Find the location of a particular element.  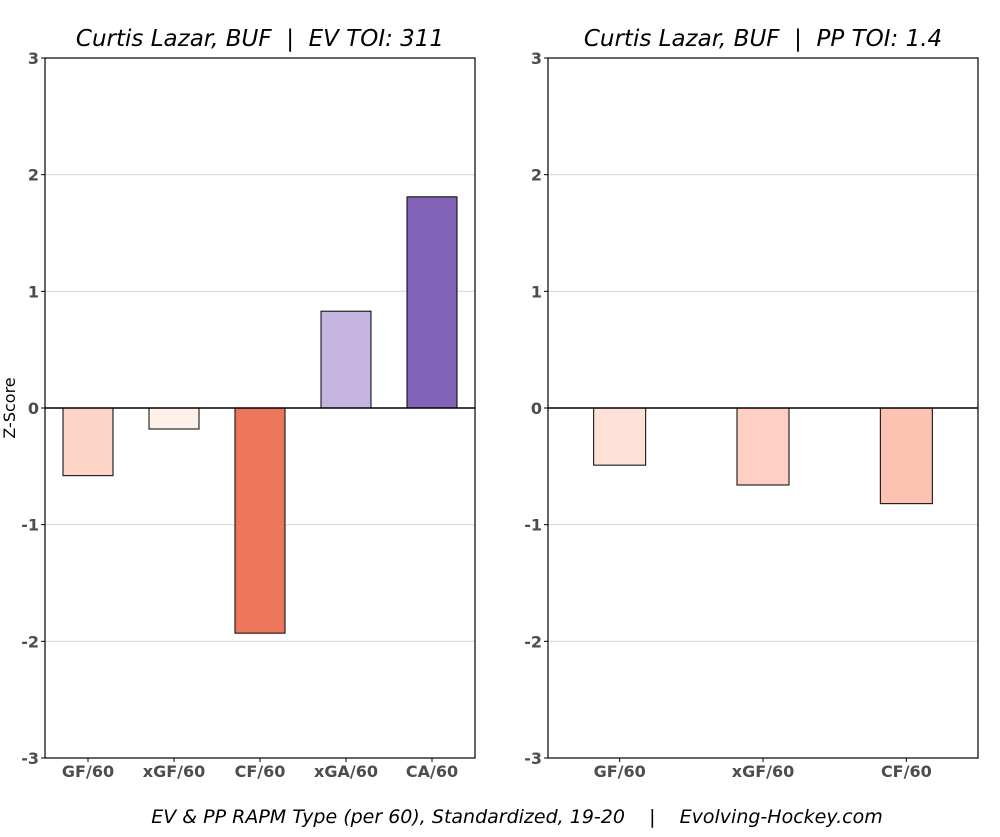

x-tick-label: xGA/60 is located at coordinates (346, 771).